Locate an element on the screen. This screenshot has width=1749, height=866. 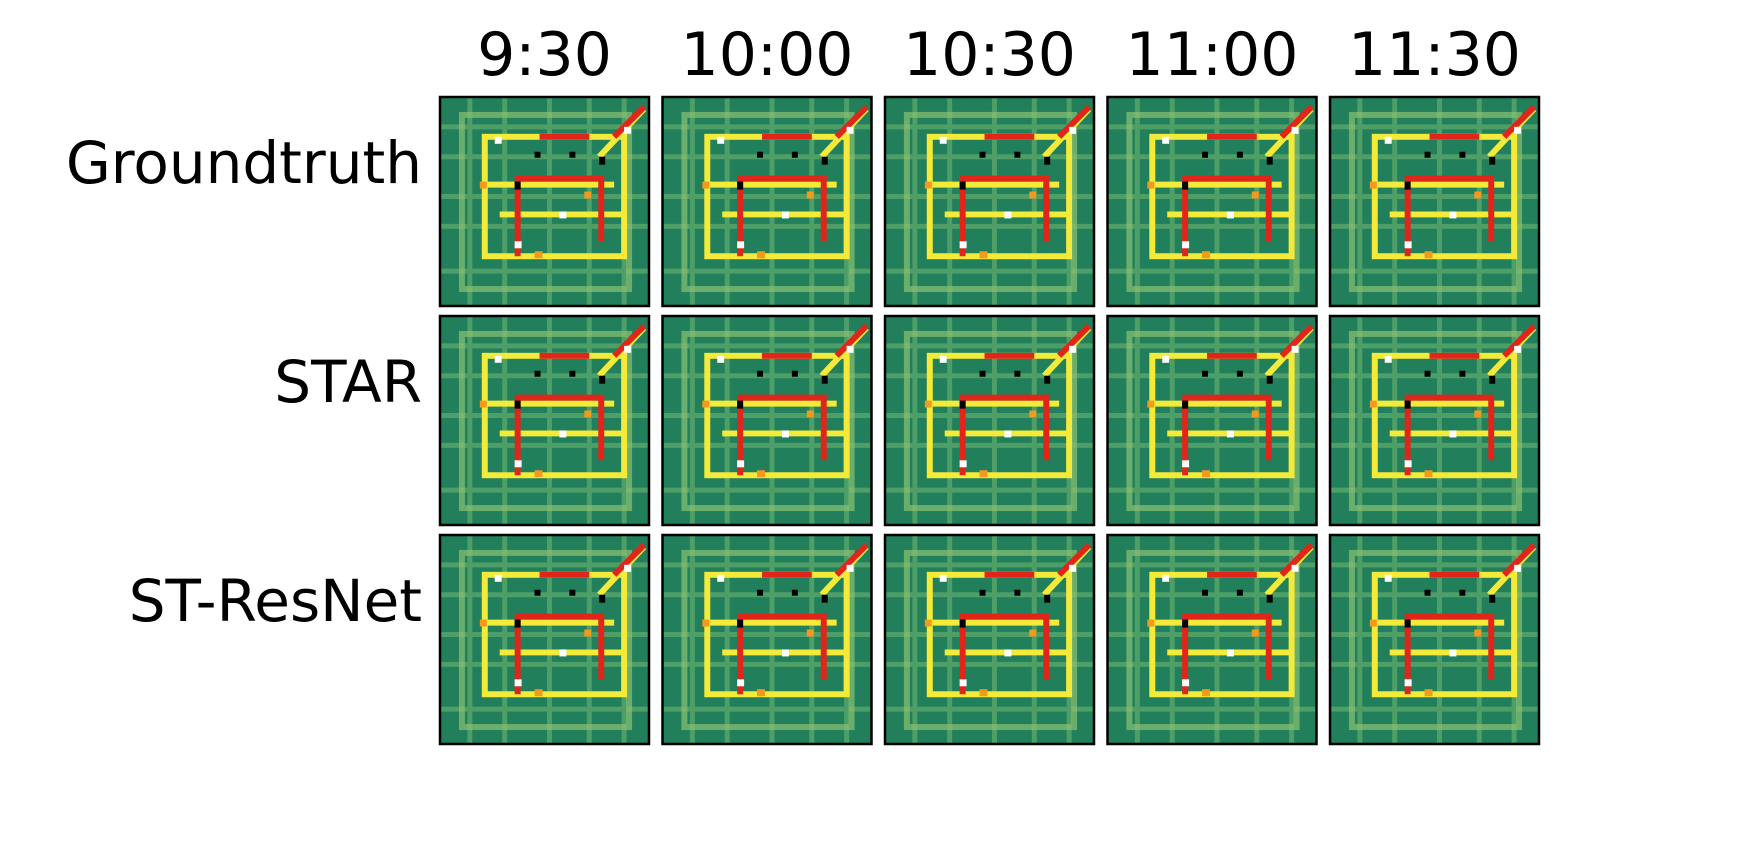
column-title: 9:30 is located at coordinates (544, 55).